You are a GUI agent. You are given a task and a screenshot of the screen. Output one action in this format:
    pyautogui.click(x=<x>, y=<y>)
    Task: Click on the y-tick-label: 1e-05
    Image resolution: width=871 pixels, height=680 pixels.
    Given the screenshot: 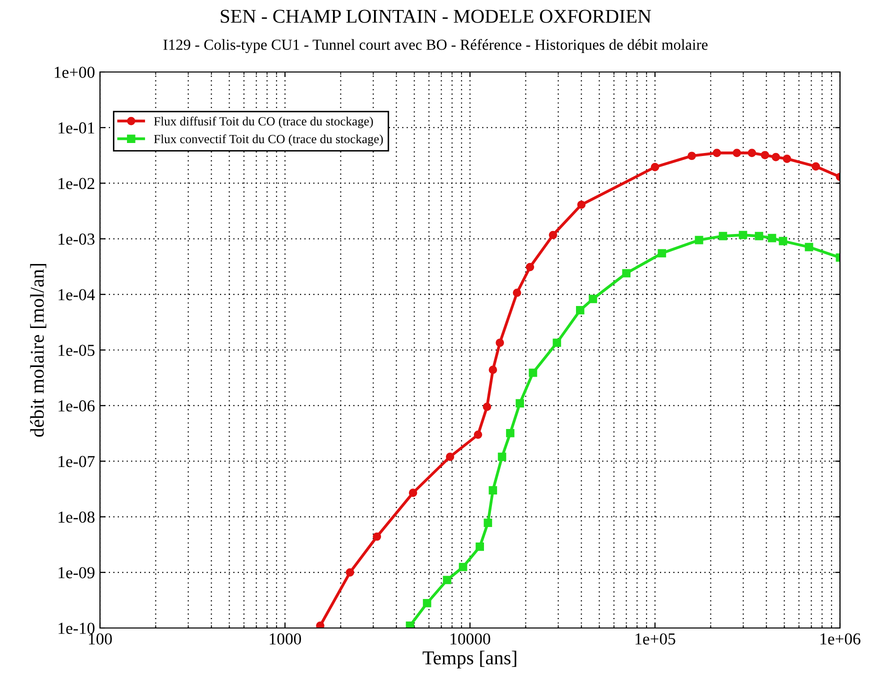 What is the action you would take?
    pyautogui.click(x=76, y=350)
    